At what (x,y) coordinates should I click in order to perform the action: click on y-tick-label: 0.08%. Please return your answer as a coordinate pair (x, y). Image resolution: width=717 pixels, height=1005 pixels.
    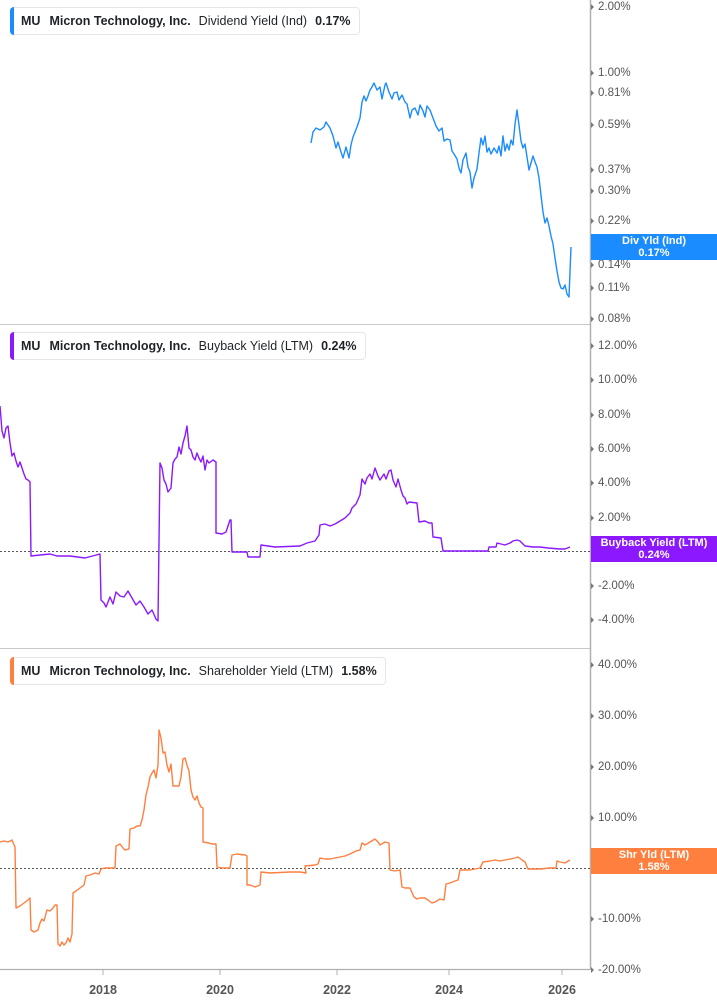
    Looking at the image, I should click on (614, 319).